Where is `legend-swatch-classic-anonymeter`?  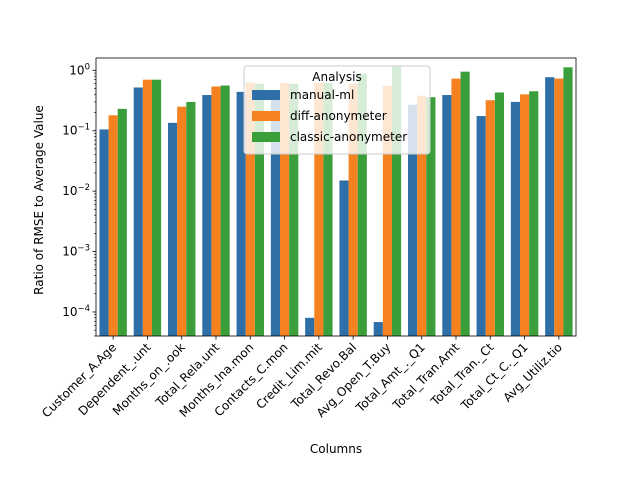 legend-swatch-classic-anonymeter is located at coordinates (266, 137).